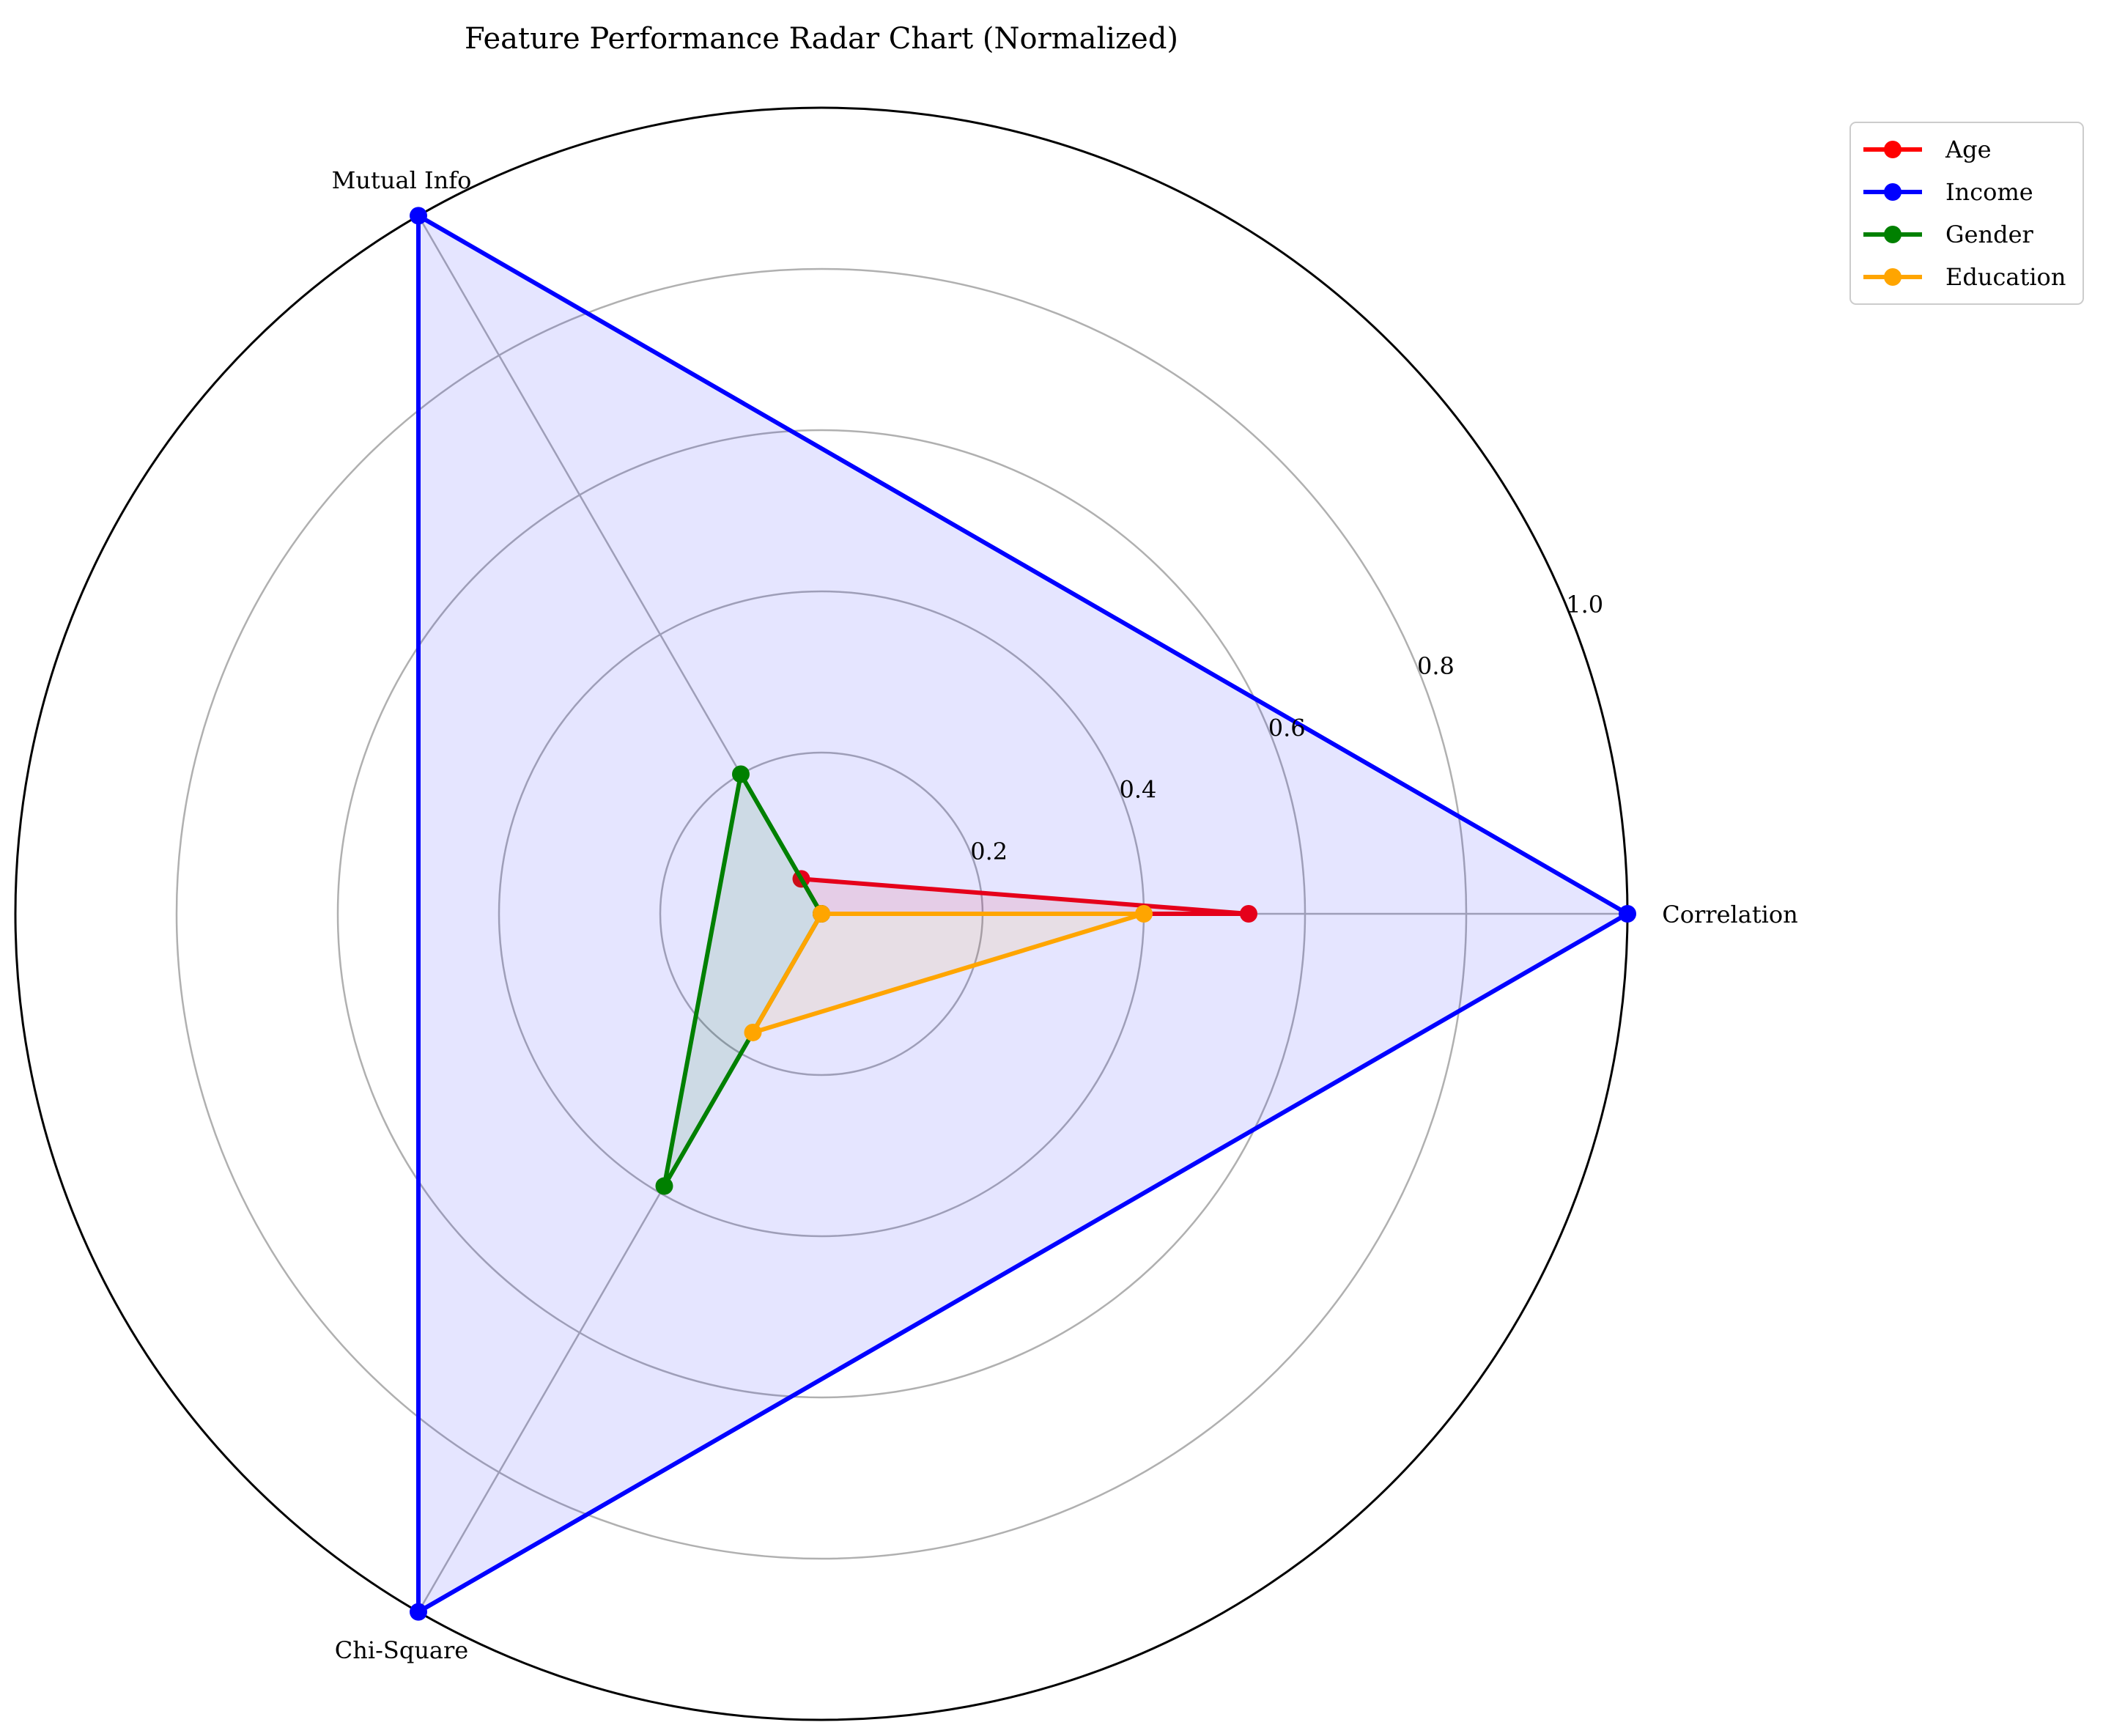  Describe the element at coordinates (2006, 277) in the screenshot. I see `legend-label-education: Education` at that location.